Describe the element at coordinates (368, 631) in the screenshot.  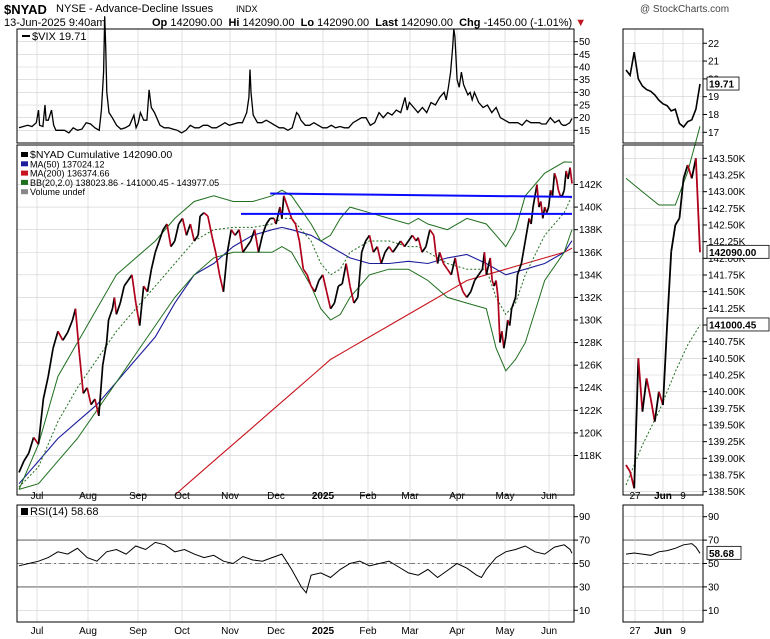
I see `rsi-x-tick-label: Feb` at that location.